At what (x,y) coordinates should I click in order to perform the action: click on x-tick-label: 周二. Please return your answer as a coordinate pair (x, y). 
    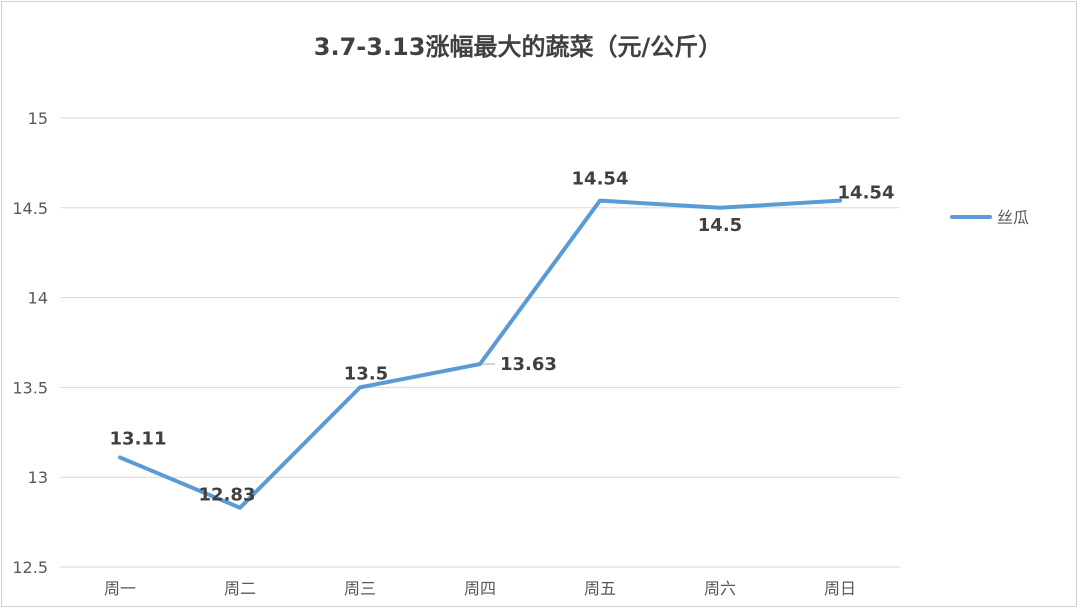
    Looking at the image, I should click on (240, 588).